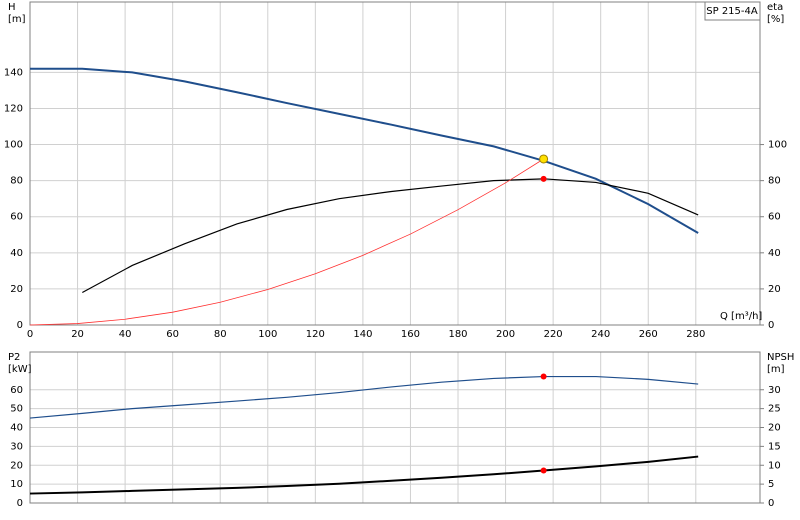  What do you see at coordinates (741, 316) in the screenshot?
I see `x-axis-label: Q [m³/h]` at bounding box center [741, 316].